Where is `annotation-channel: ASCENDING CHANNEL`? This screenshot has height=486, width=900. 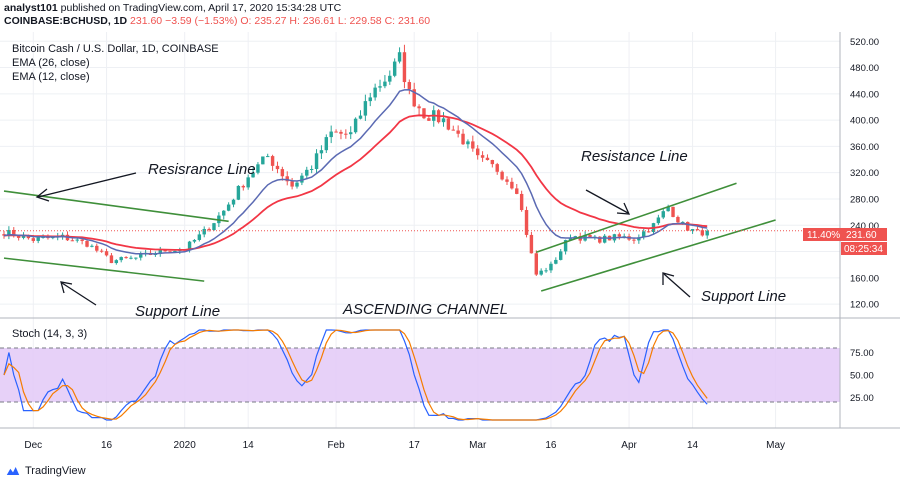 annotation-channel: ASCENDING CHANNEL is located at coordinates (425, 309).